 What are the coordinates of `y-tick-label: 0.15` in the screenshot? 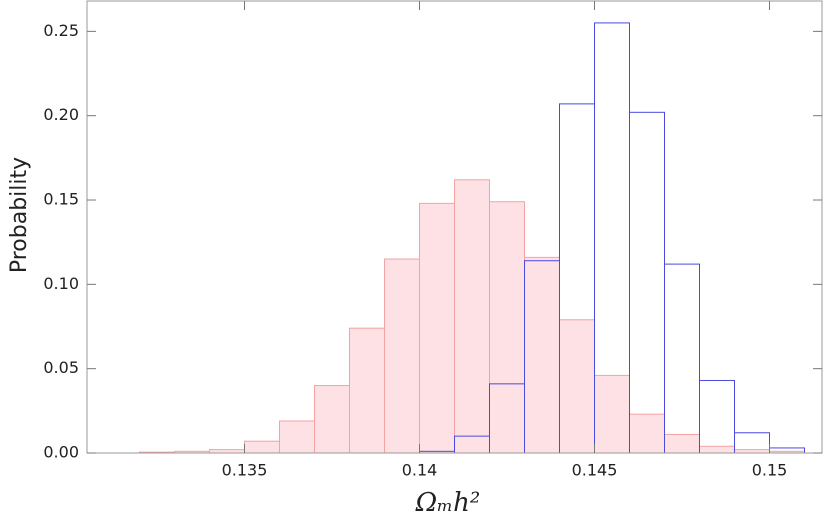 It's located at (61, 199).